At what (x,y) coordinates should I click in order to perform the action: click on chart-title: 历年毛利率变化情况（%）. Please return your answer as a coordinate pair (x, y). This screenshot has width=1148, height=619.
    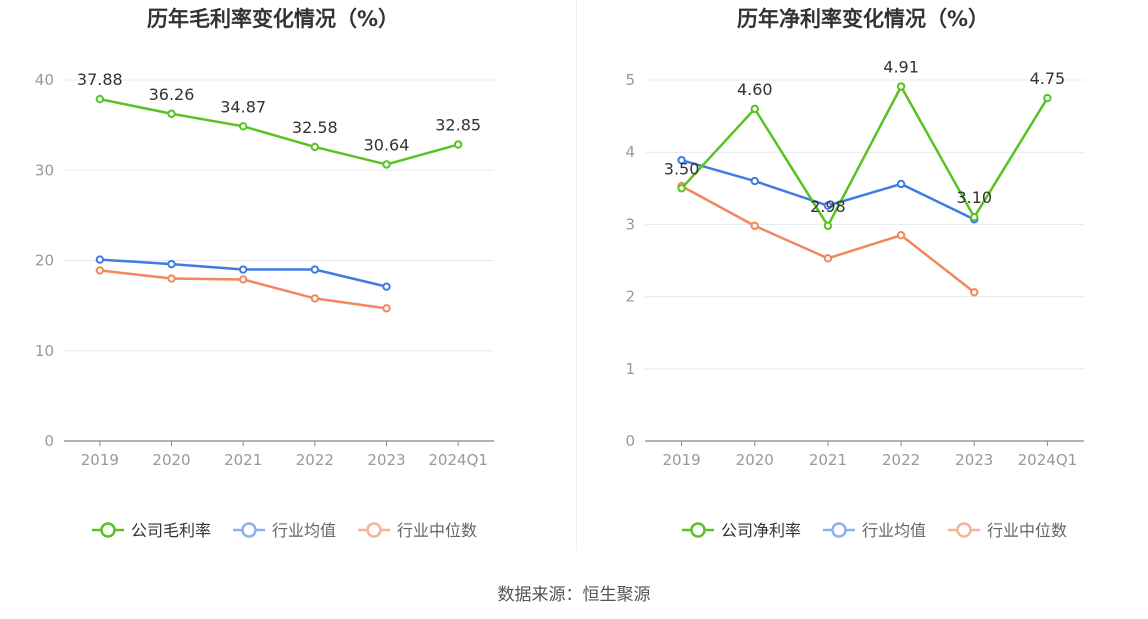
    Looking at the image, I should click on (273, 19).